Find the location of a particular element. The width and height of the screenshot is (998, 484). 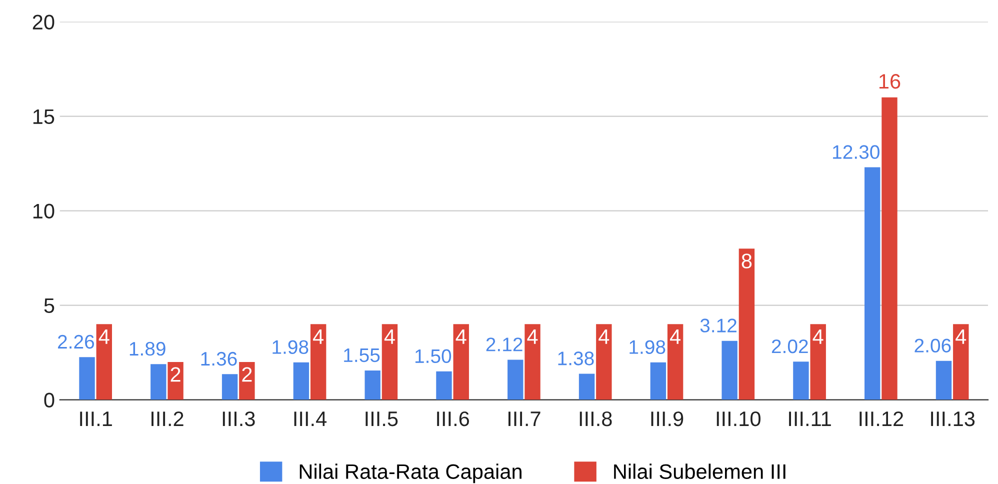

x-tick-label: III.12 is located at coordinates (882, 418).